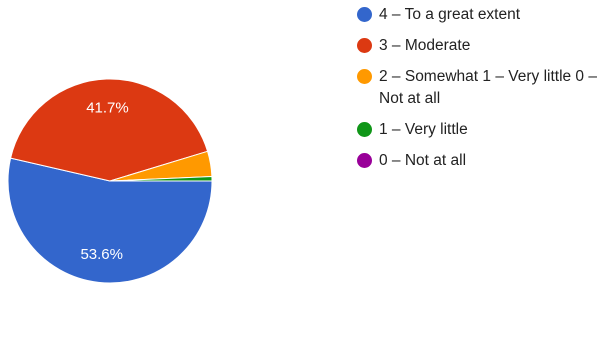 This screenshot has height=358, width=612. What do you see at coordinates (107, 108) in the screenshot?
I see `slice-data-label-1: 41.7%` at bounding box center [107, 108].